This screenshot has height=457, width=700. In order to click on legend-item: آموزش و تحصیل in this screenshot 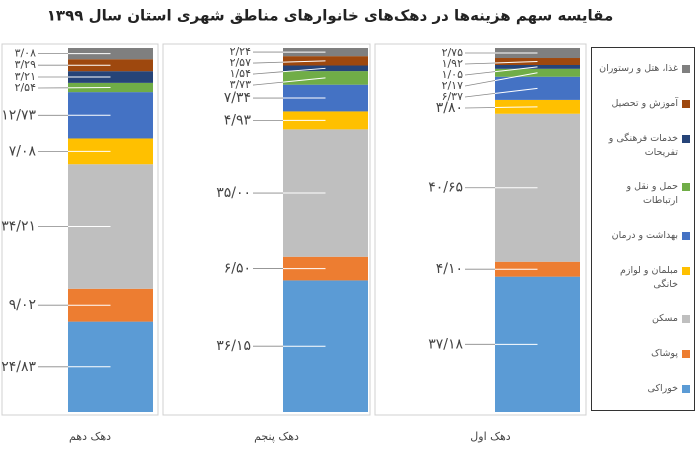, I will do `click(643, 104)`.